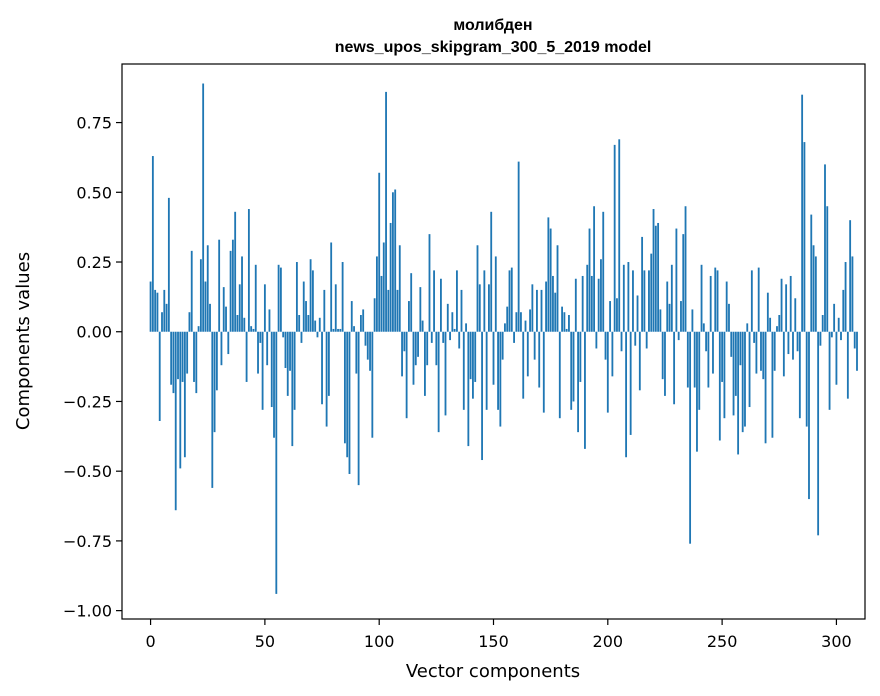 The height and width of the screenshot is (696, 880). I want to click on x-tick-label: 50, so click(265, 641).